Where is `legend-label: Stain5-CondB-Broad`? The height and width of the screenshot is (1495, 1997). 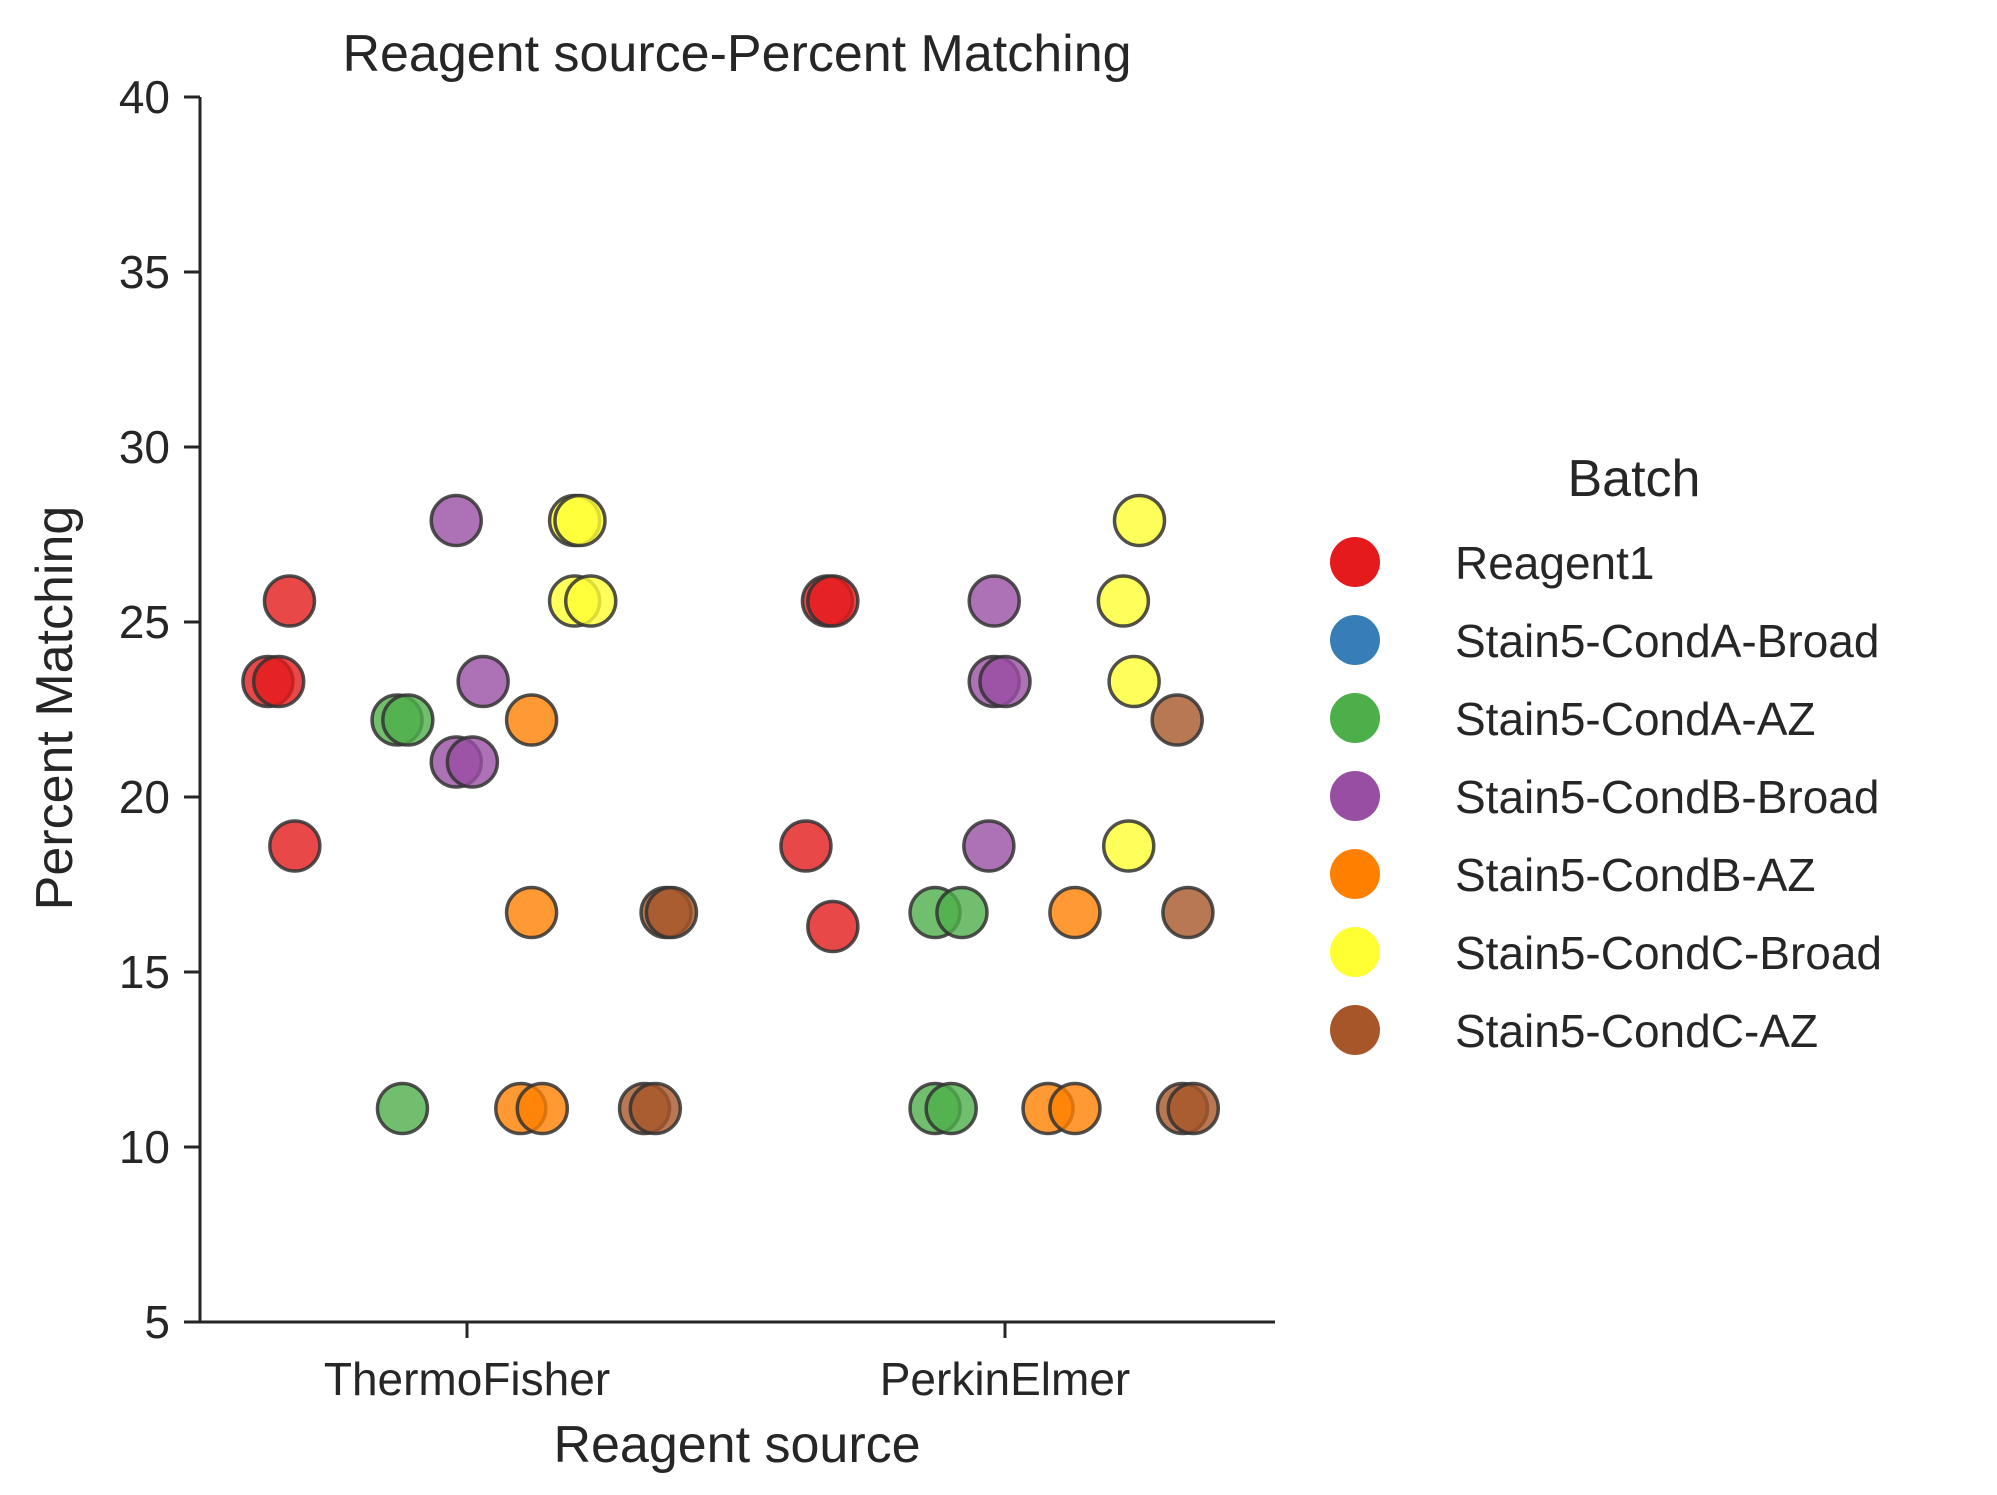 legend-label: Stain5-CondB-Broad is located at coordinates (1667, 797).